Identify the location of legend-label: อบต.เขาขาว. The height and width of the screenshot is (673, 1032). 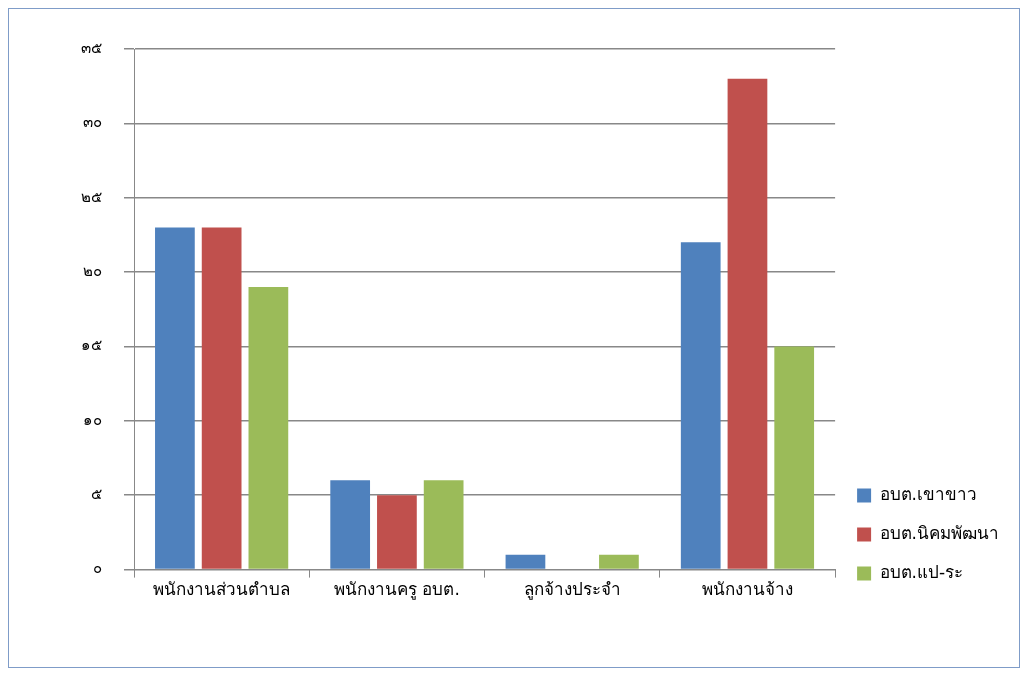
(928, 493).